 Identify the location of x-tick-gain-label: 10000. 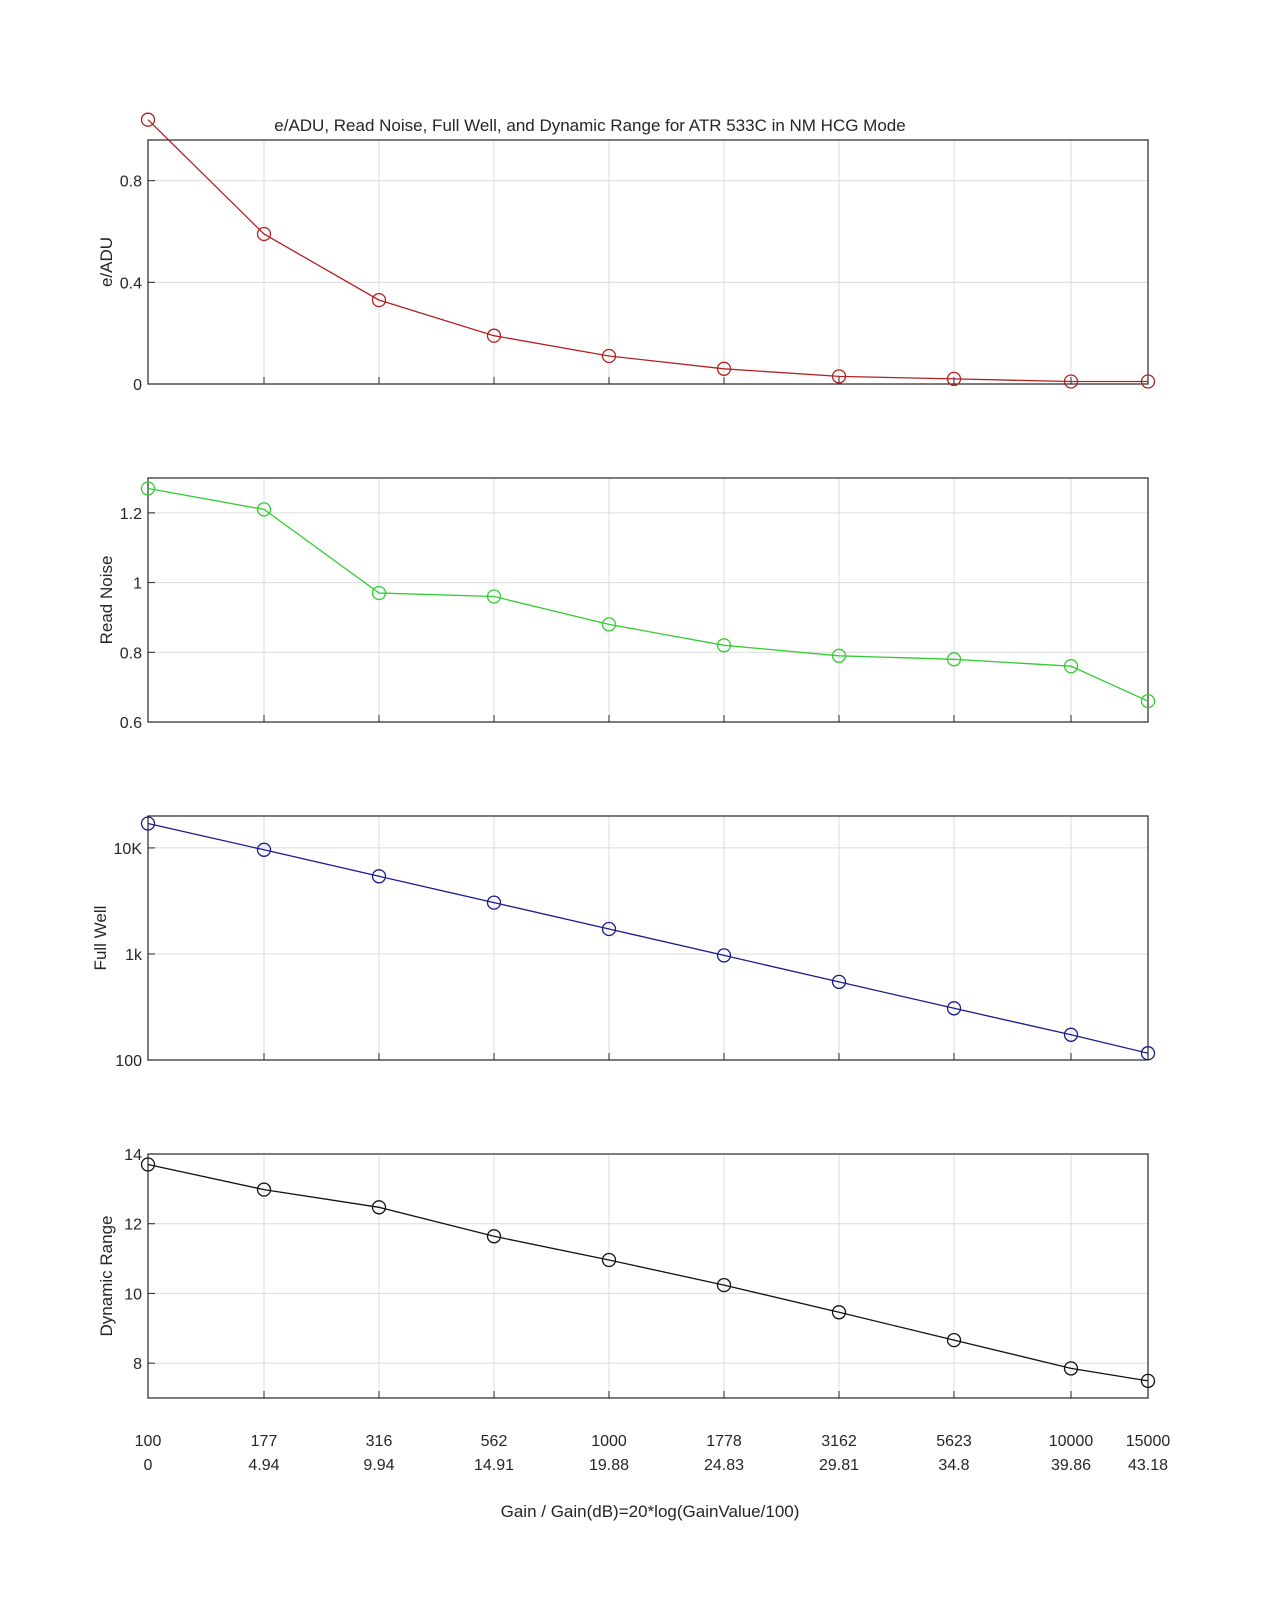
(1071, 1441).